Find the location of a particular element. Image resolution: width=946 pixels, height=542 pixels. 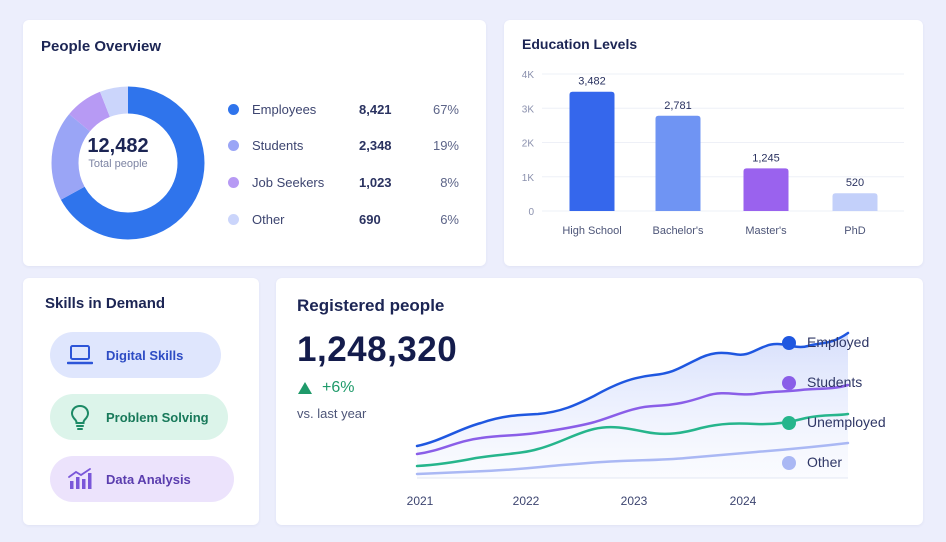

reg-xtick-label: 2021 is located at coordinates (420, 501).